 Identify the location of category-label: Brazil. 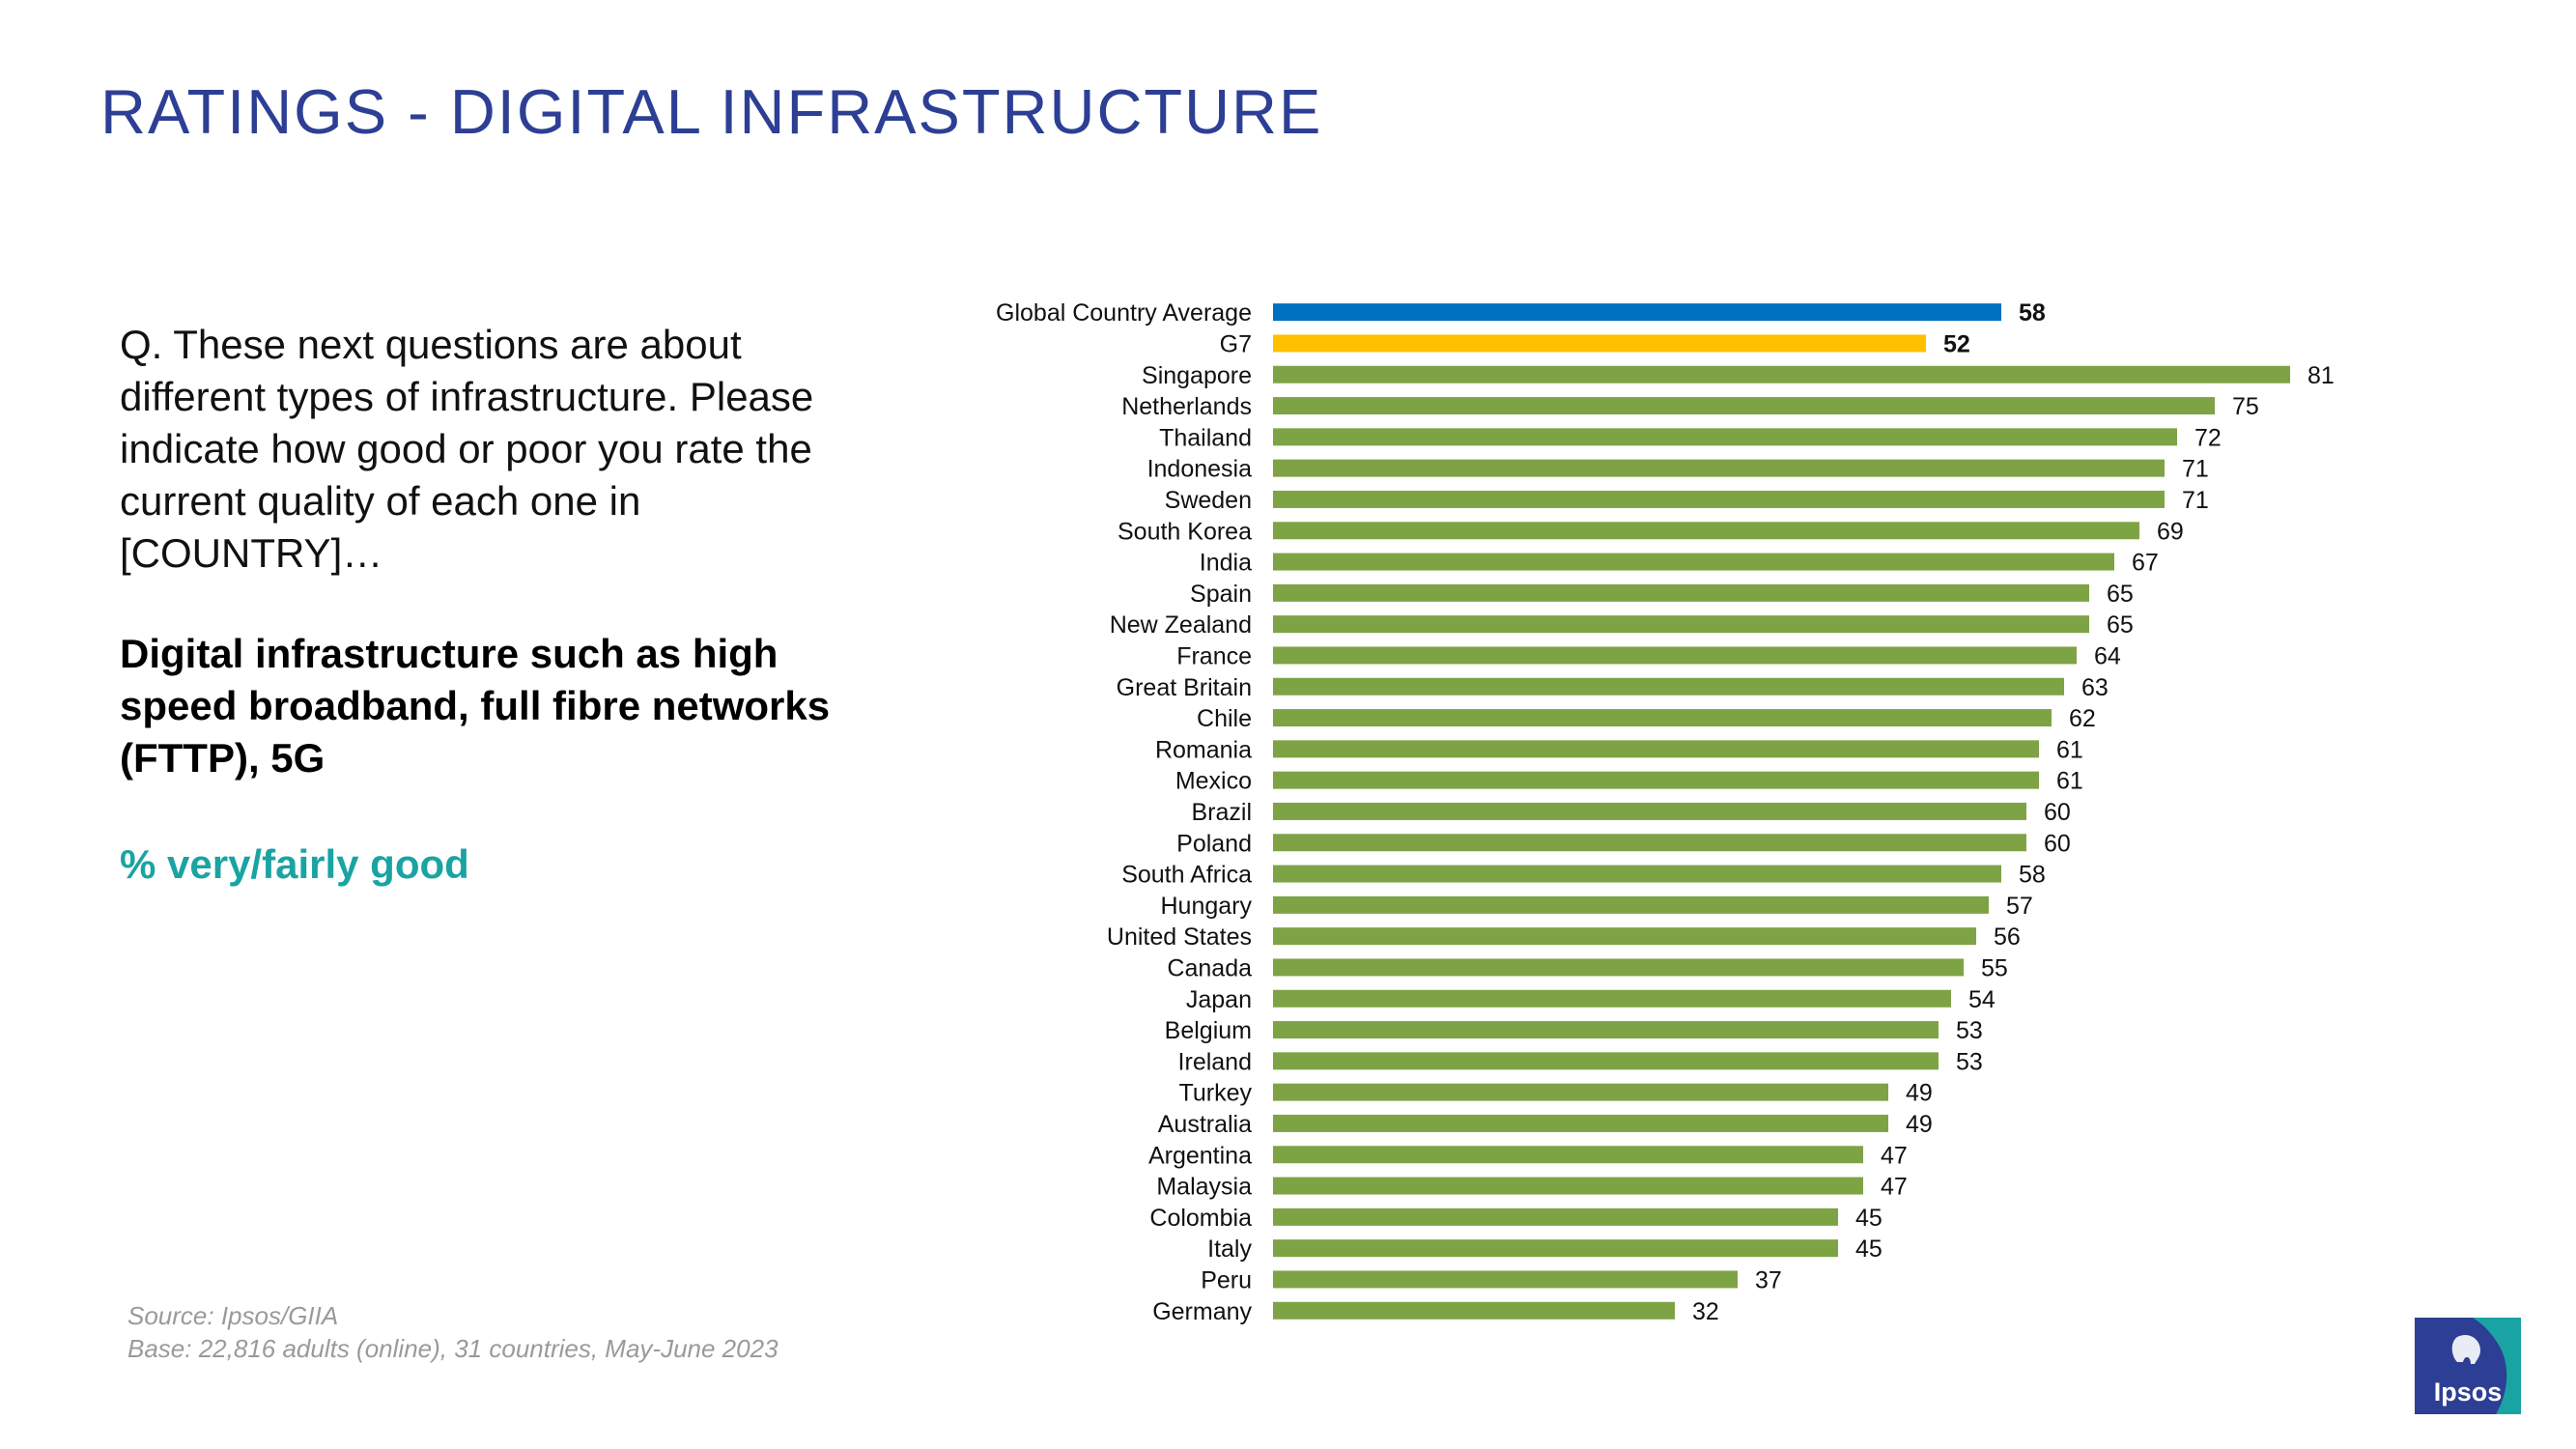
(1221, 812).